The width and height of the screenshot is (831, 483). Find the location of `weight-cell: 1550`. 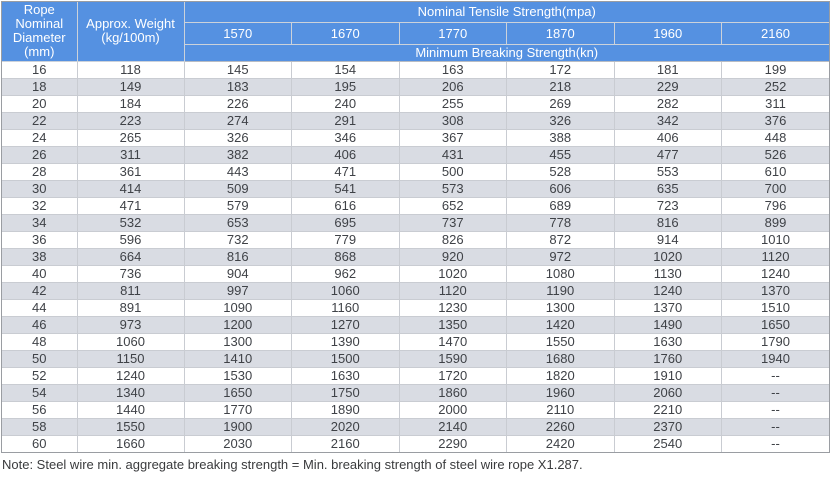

weight-cell: 1550 is located at coordinates (131, 427).